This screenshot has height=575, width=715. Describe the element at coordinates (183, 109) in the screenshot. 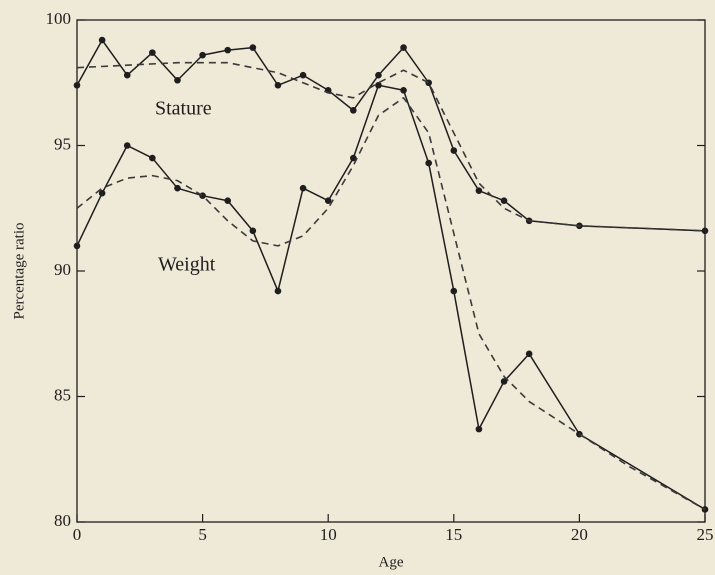

I see `series-label: Stature` at that location.